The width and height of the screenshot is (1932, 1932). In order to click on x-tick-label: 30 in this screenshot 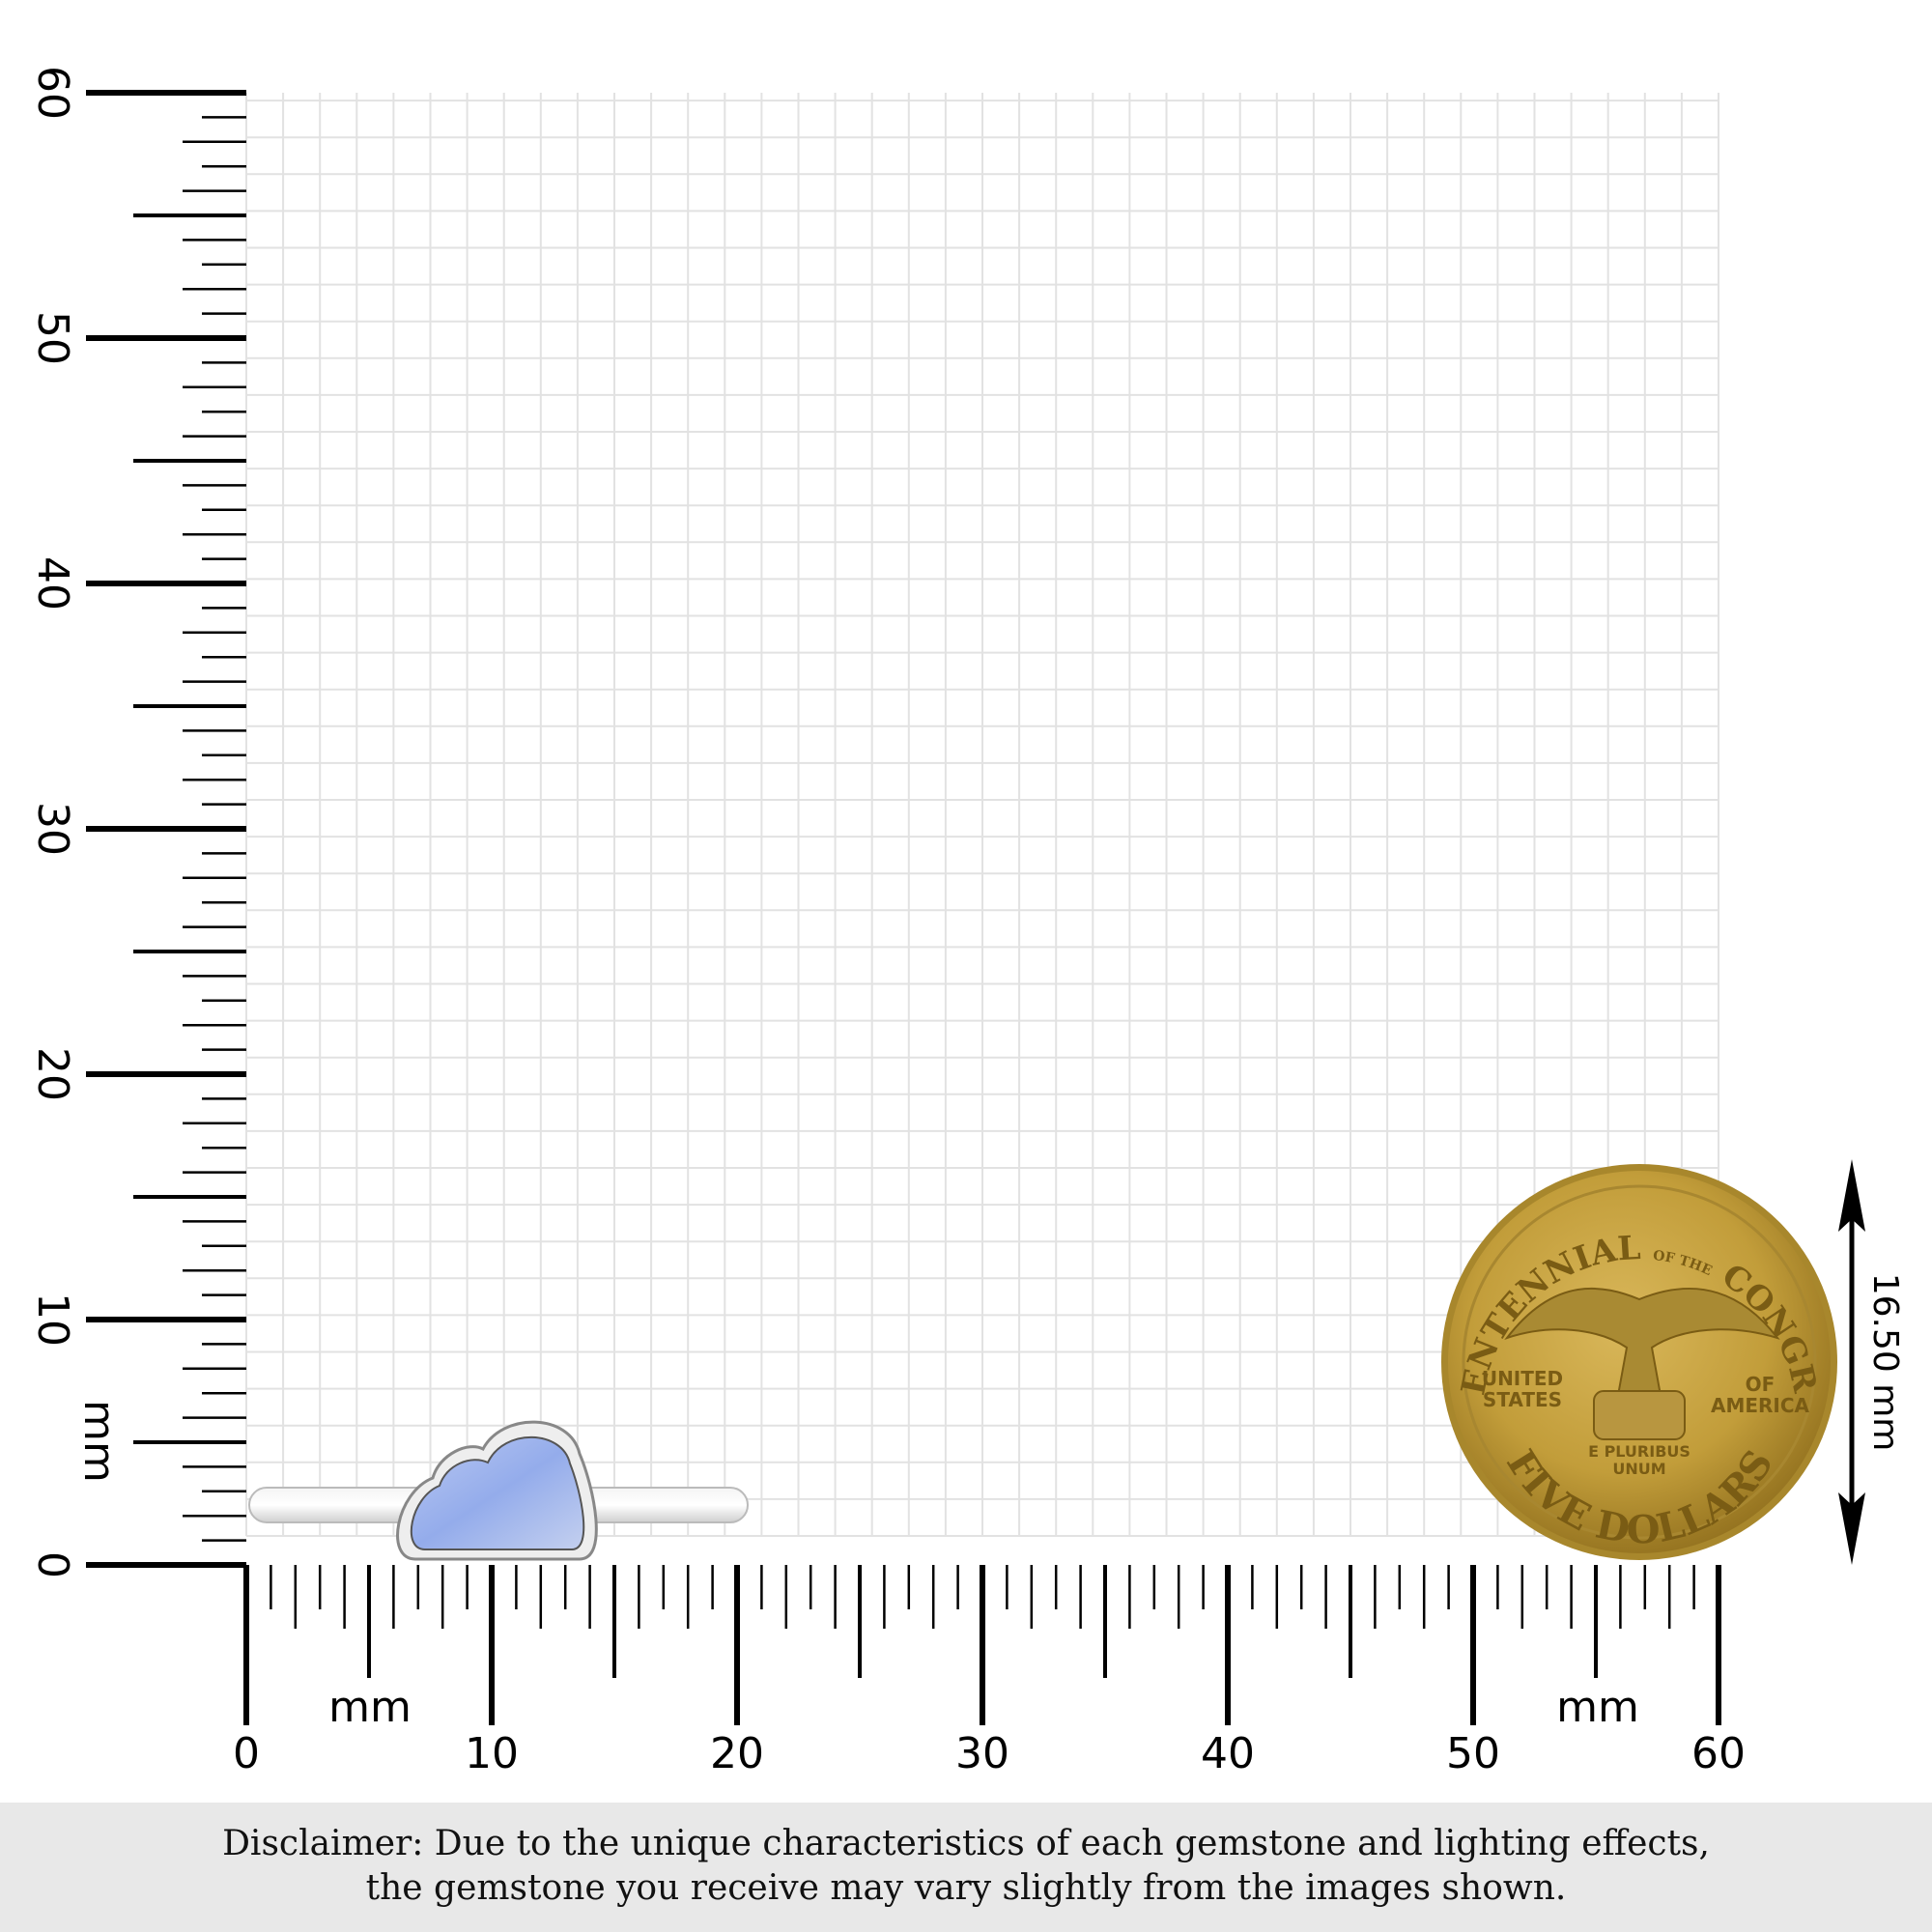, I will do `click(982, 1753)`.